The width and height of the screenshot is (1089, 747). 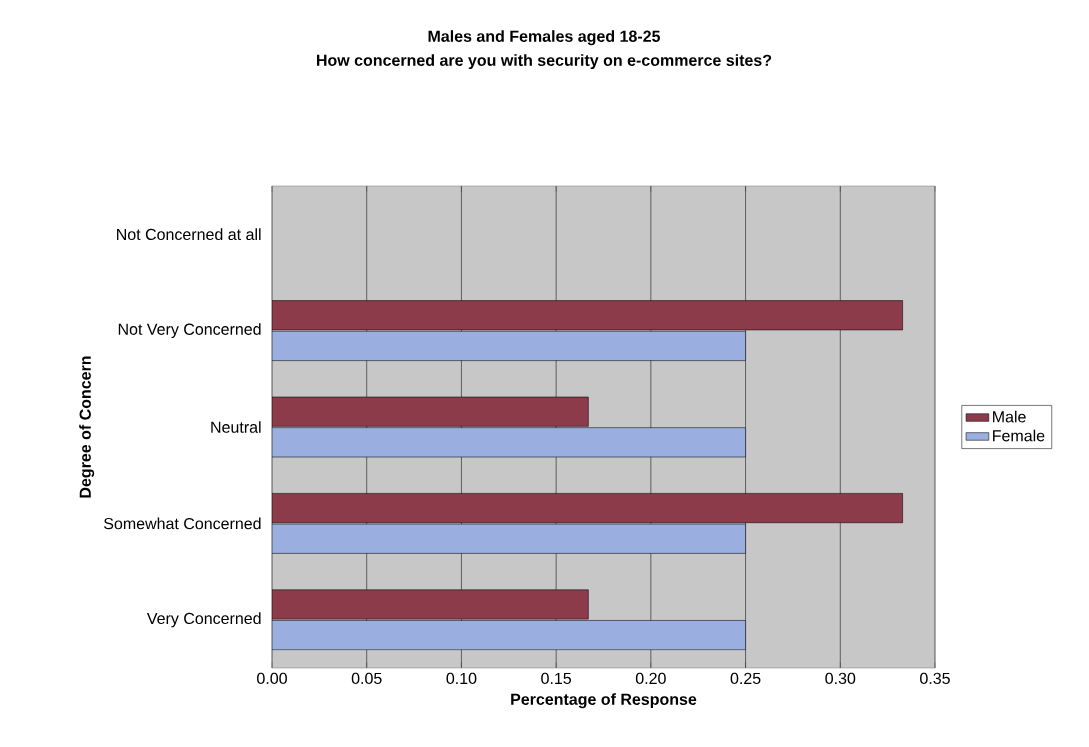 I want to click on y-axis-title: Degree of Concern, so click(x=87, y=427).